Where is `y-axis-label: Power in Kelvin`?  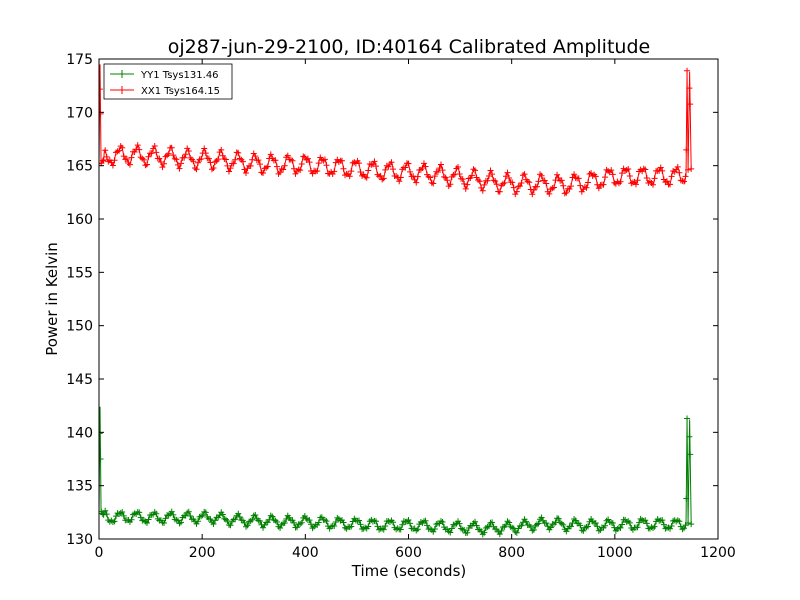
y-axis-label: Power in Kelvin is located at coordinates (52, 299).